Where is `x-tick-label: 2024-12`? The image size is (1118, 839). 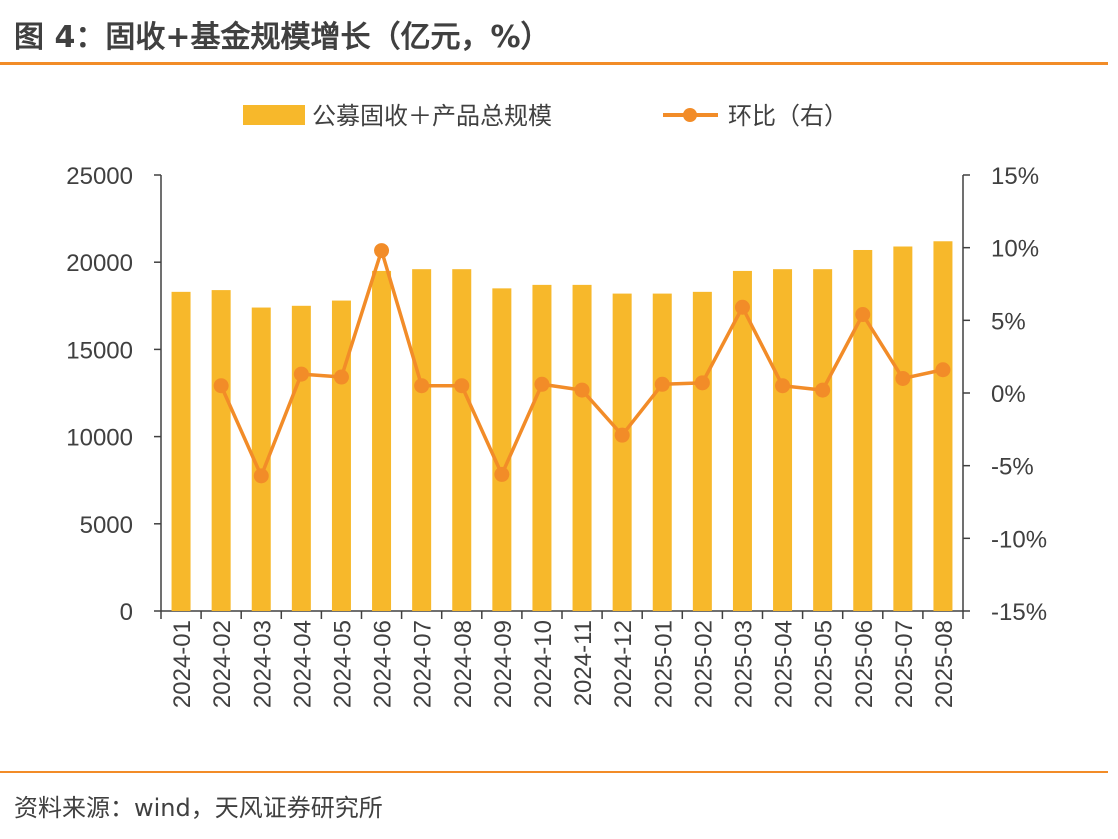 x-tick-label: 2024-12 is located at coordinates (623, 664).